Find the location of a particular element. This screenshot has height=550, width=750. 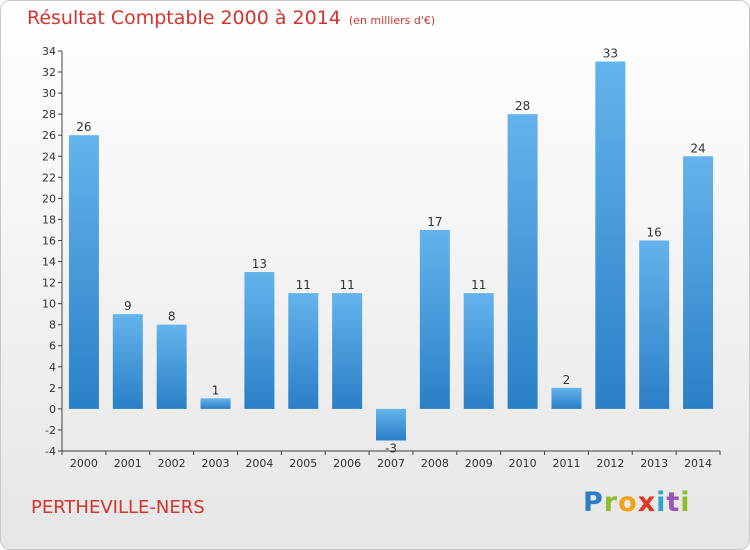

data-label: 13 is located at coordinates (259, 264).